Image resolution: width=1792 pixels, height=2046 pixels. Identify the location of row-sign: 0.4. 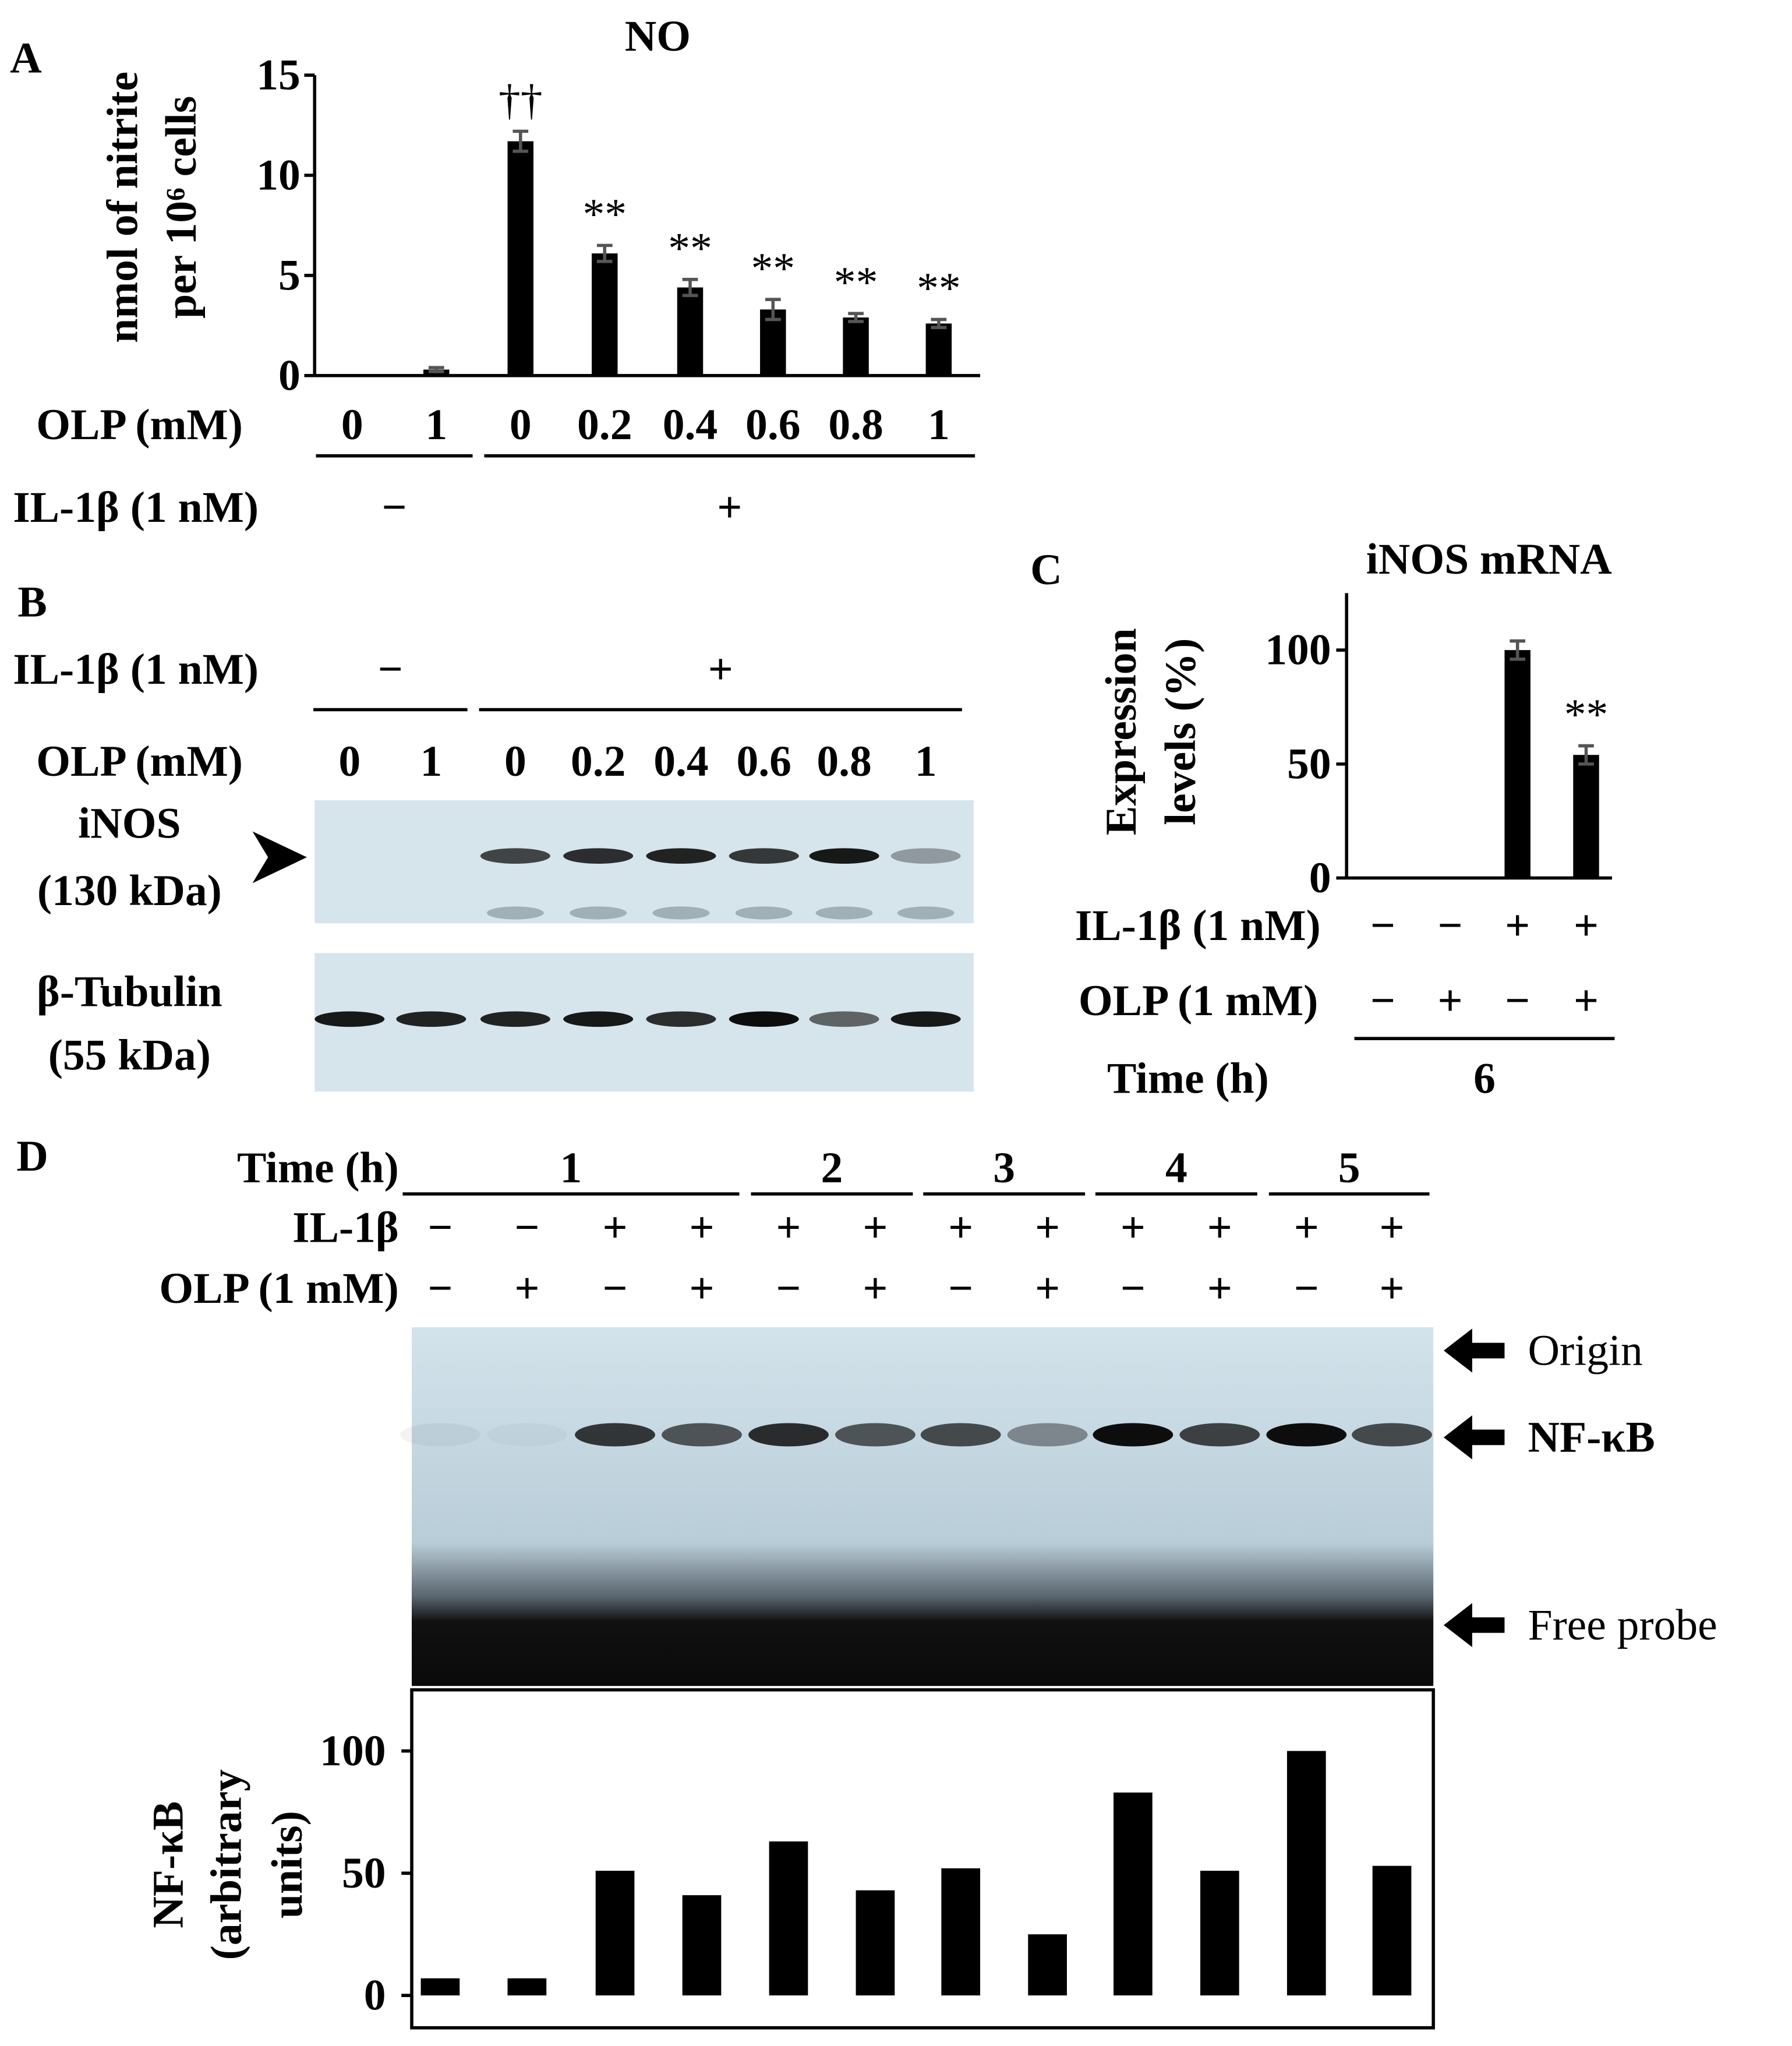
(680, 761).